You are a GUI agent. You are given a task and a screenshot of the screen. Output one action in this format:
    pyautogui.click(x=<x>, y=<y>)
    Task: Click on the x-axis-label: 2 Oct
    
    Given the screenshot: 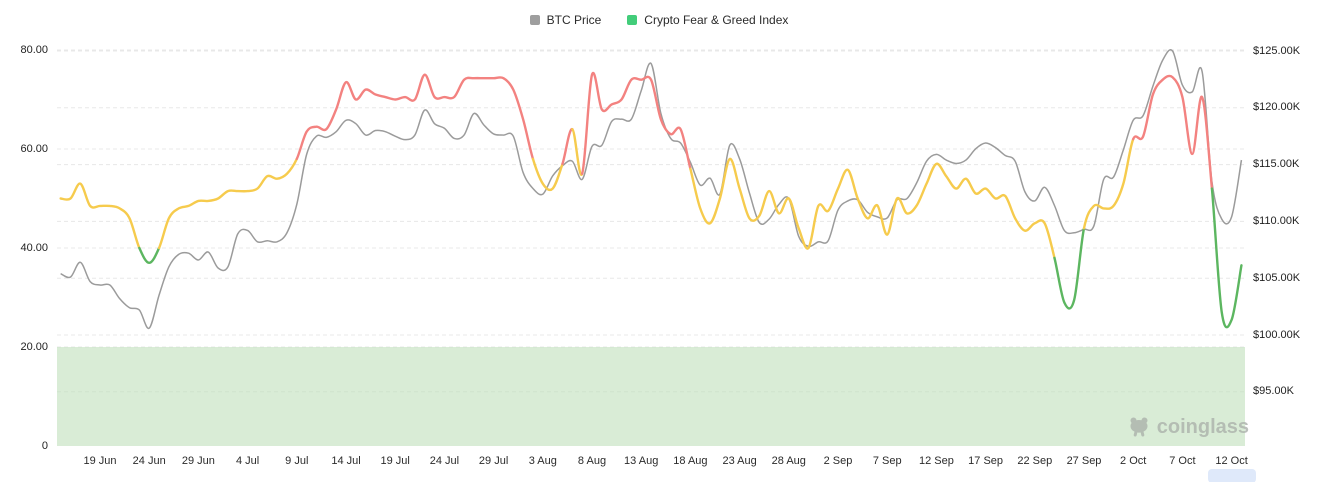 What is the action you would take?
    pyautogui.click(x=1133, y=461)
    